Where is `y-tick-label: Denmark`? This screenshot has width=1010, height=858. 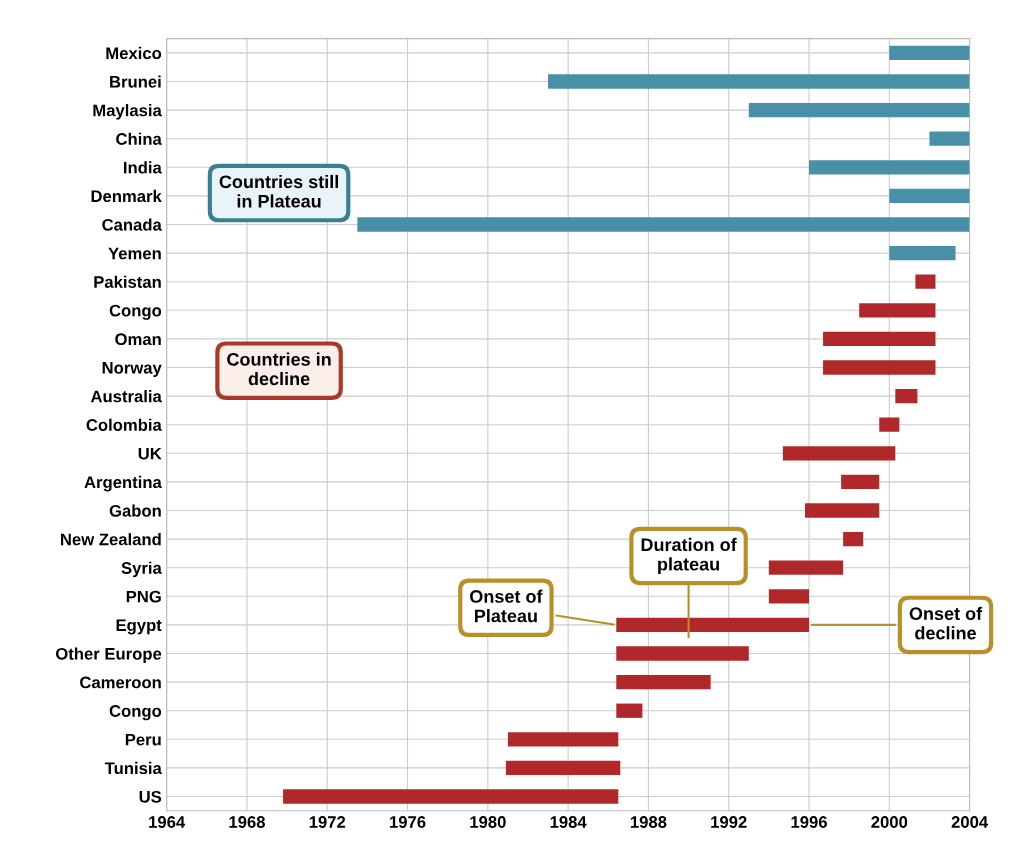
y-tick-label: Denmark is located at coordinates (126, 196).